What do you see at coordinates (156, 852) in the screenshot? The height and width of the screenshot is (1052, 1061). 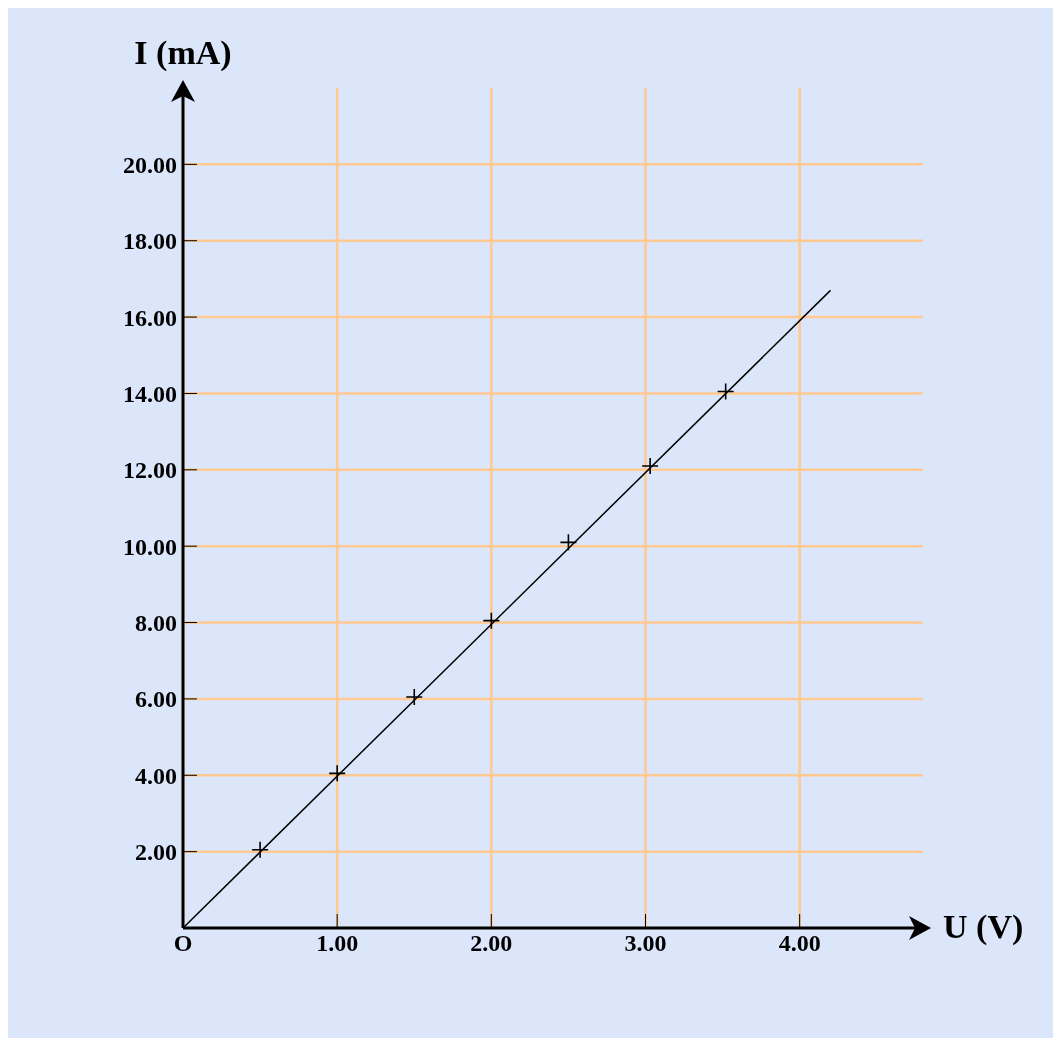 I see `y-tick-label: 2.00` at bounding box center [156, 852].